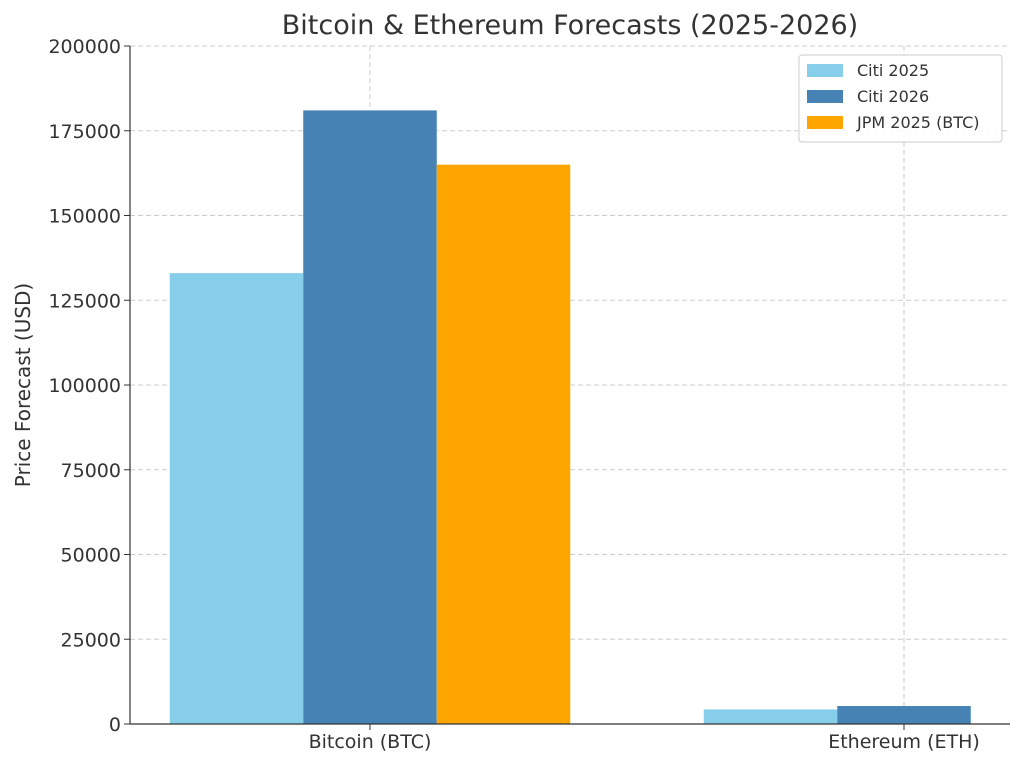 This screenshot has height=769, width=1024. Describe the element at coordinates (91, 640) in the screenshot. I see `y-tick-label: 25000` at that location.